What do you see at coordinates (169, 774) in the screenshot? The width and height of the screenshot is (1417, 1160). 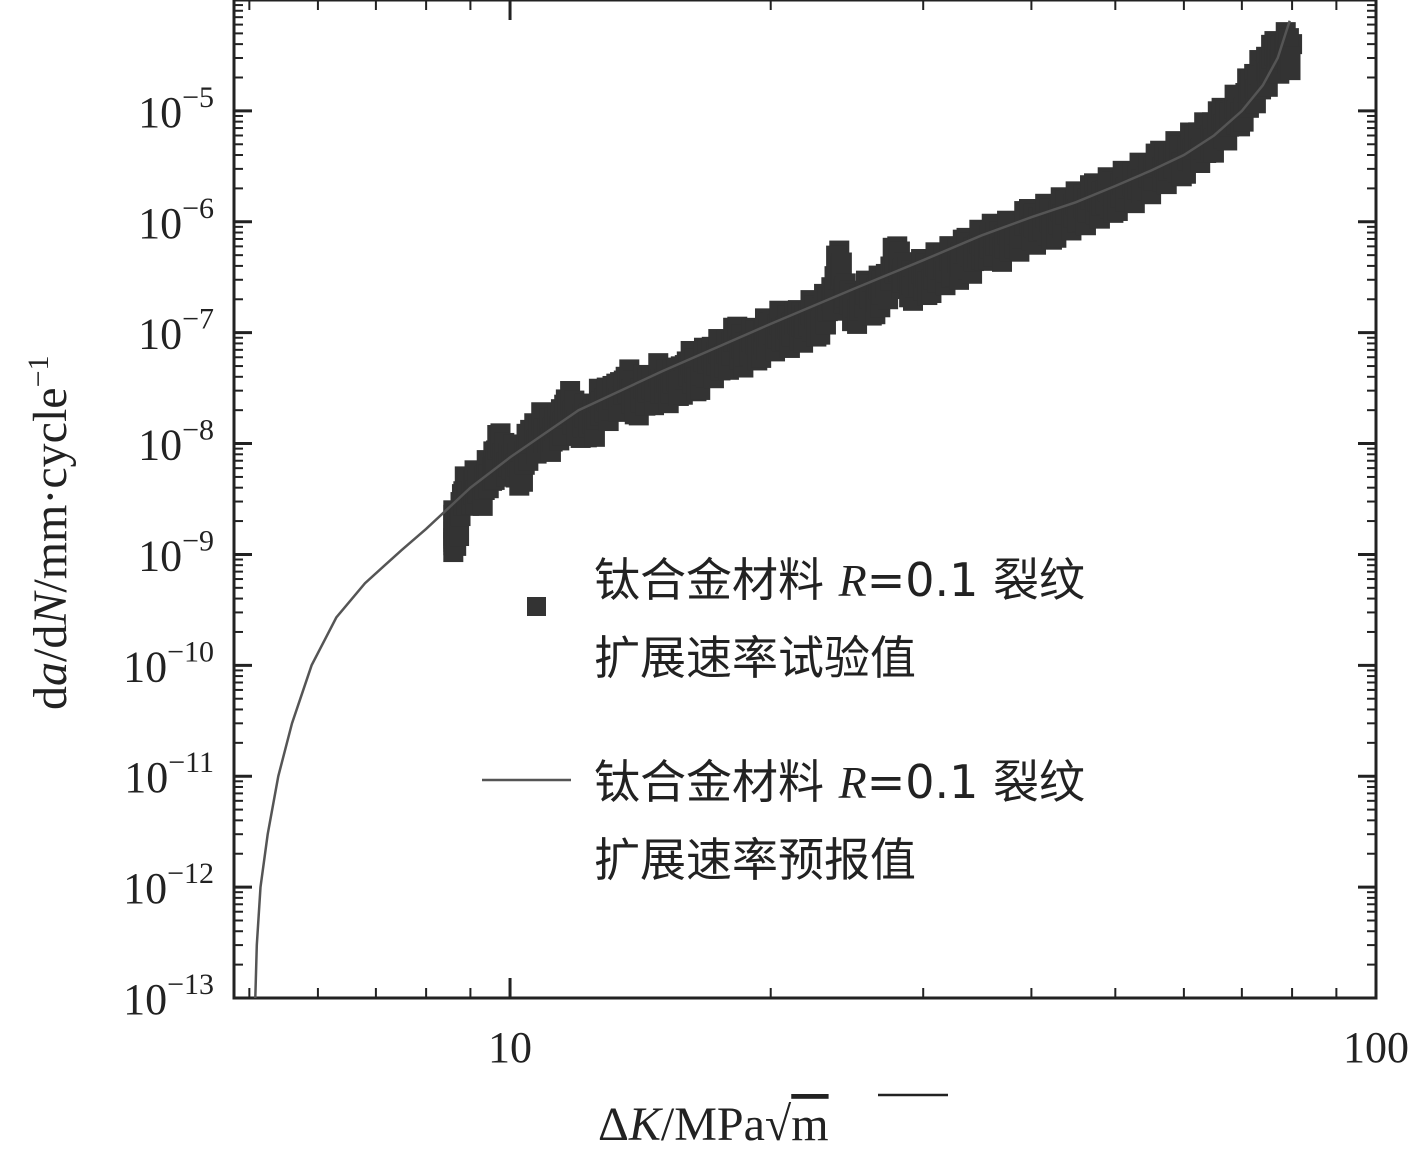 I see `y-tick-label: 10⁻¹¹` at bounding box center [169, 774].